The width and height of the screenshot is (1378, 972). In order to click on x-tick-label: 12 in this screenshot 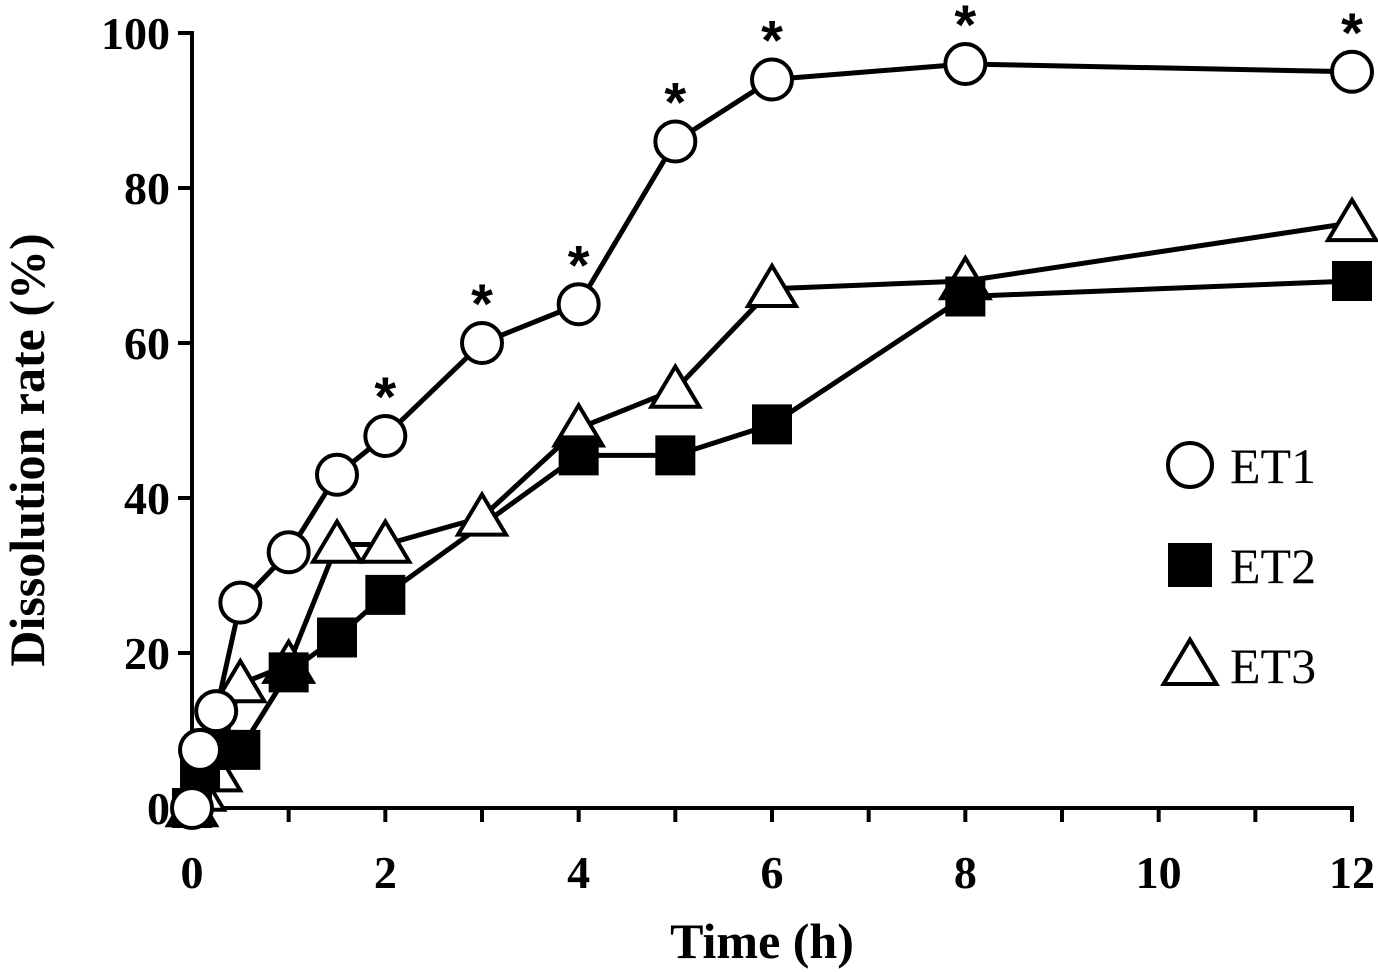, I will do `click(1352, 872)`.